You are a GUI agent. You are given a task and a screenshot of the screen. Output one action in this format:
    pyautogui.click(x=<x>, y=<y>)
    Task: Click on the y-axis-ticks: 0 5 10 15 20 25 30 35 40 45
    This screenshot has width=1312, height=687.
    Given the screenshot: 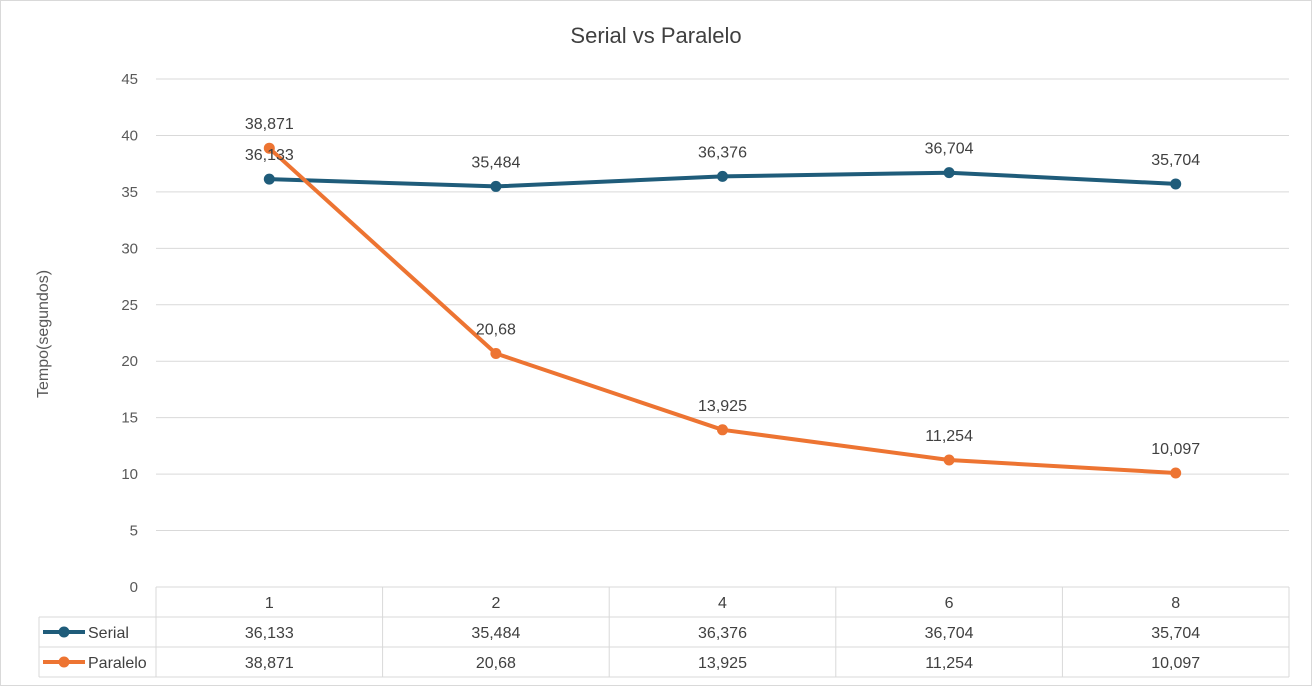 What is the action you would take?
    pyautogui.click(x=129, y=333)
    